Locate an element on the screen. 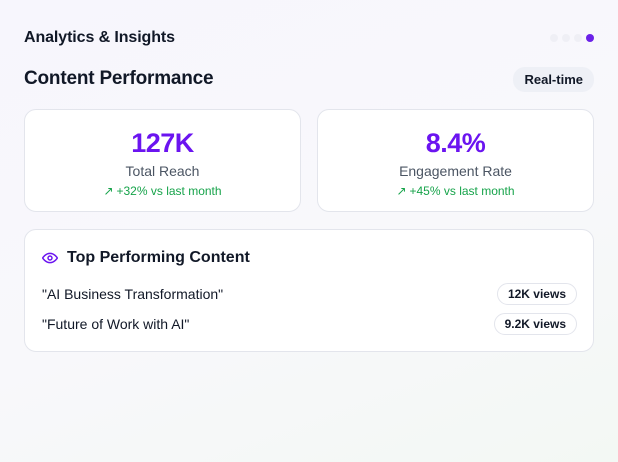 The width and height of the screenshot is (618, 462). app-title: Analytics & Insights is located at coordinates (99, 37).